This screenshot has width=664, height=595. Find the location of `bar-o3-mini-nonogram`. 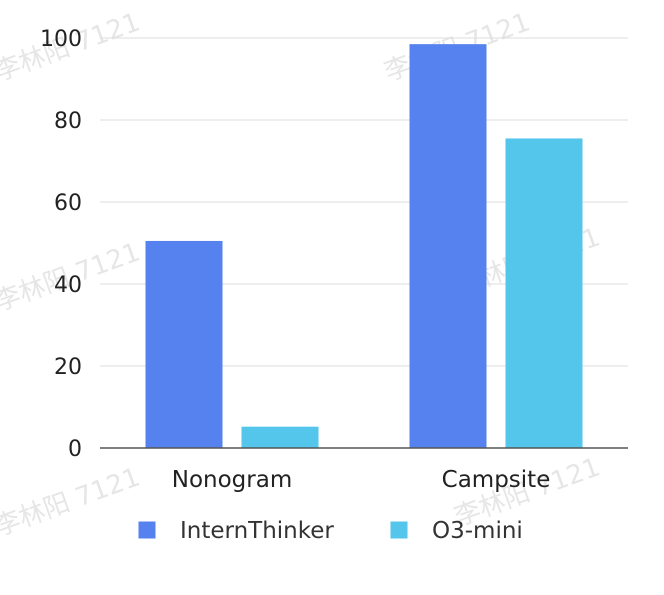

bar-o3-mini-nonogram is located at coordinates (280, 437).